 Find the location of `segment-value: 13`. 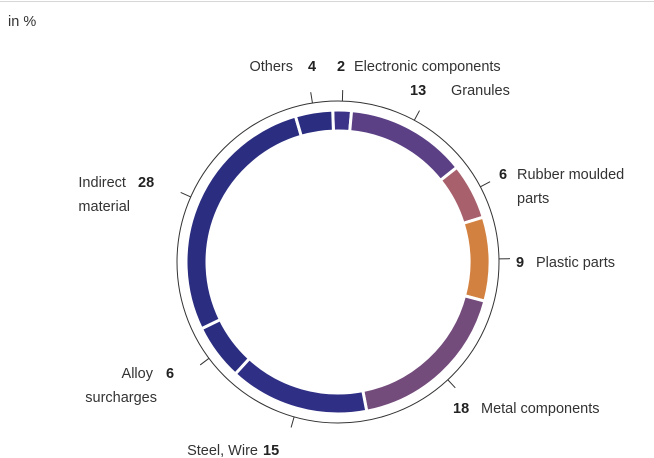

segment-value: 13 is located at coordinates (418, 91).